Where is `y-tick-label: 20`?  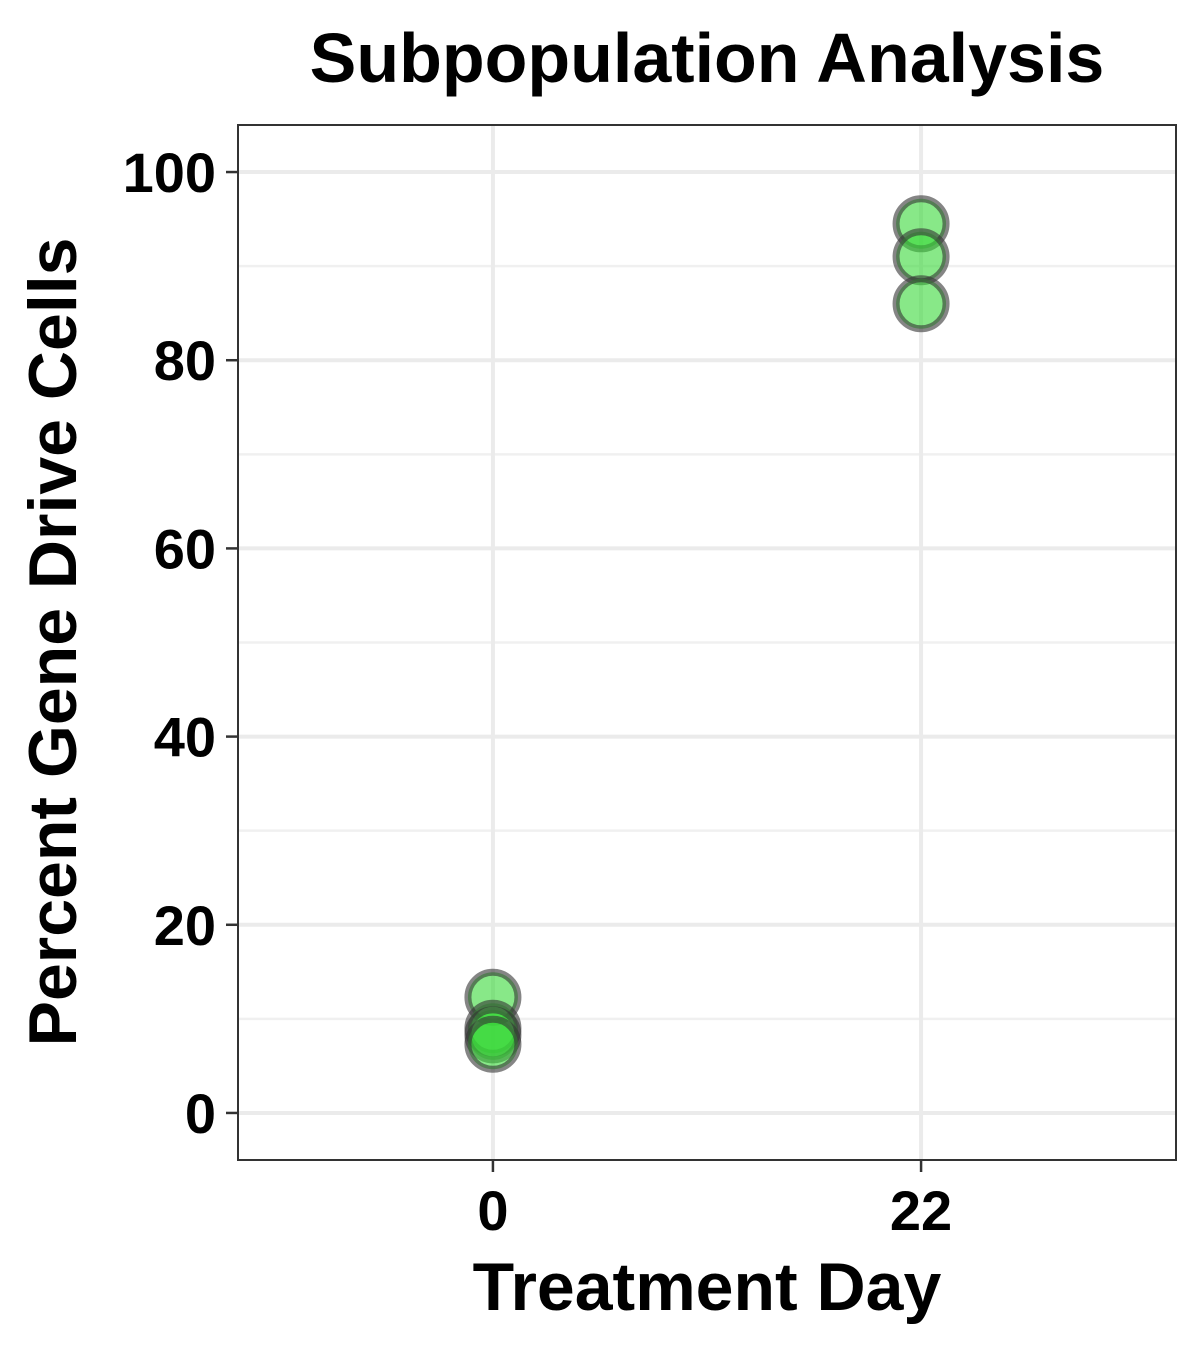 y-tick-label: 20 is located at coordinates (185, 925).